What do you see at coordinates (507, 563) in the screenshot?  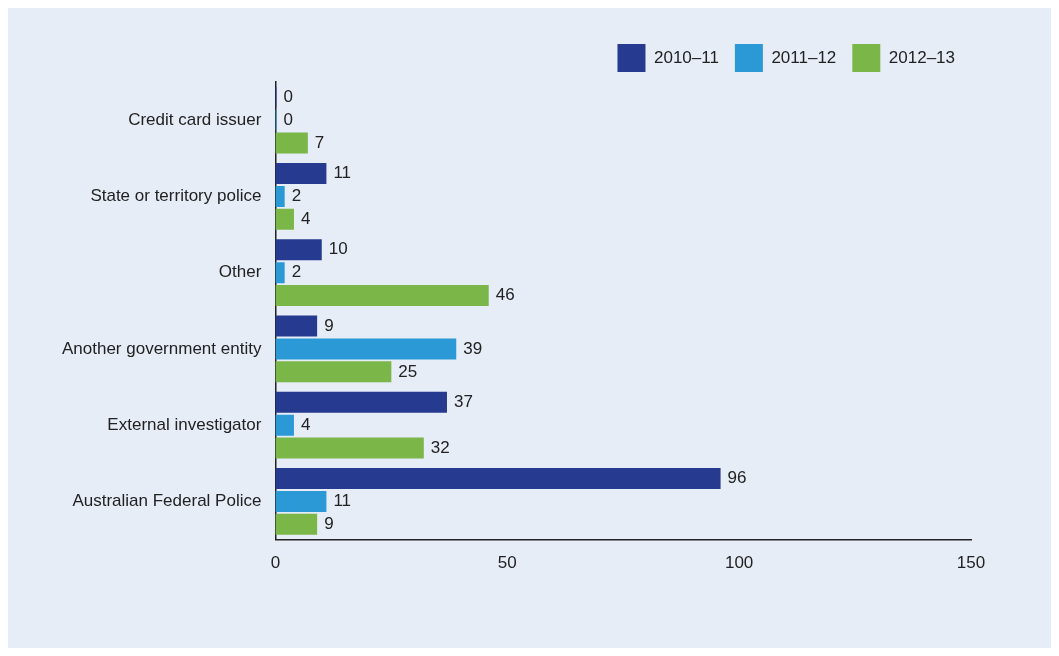 I see `x-tick-label: 50` at bounding box center [507, 563].